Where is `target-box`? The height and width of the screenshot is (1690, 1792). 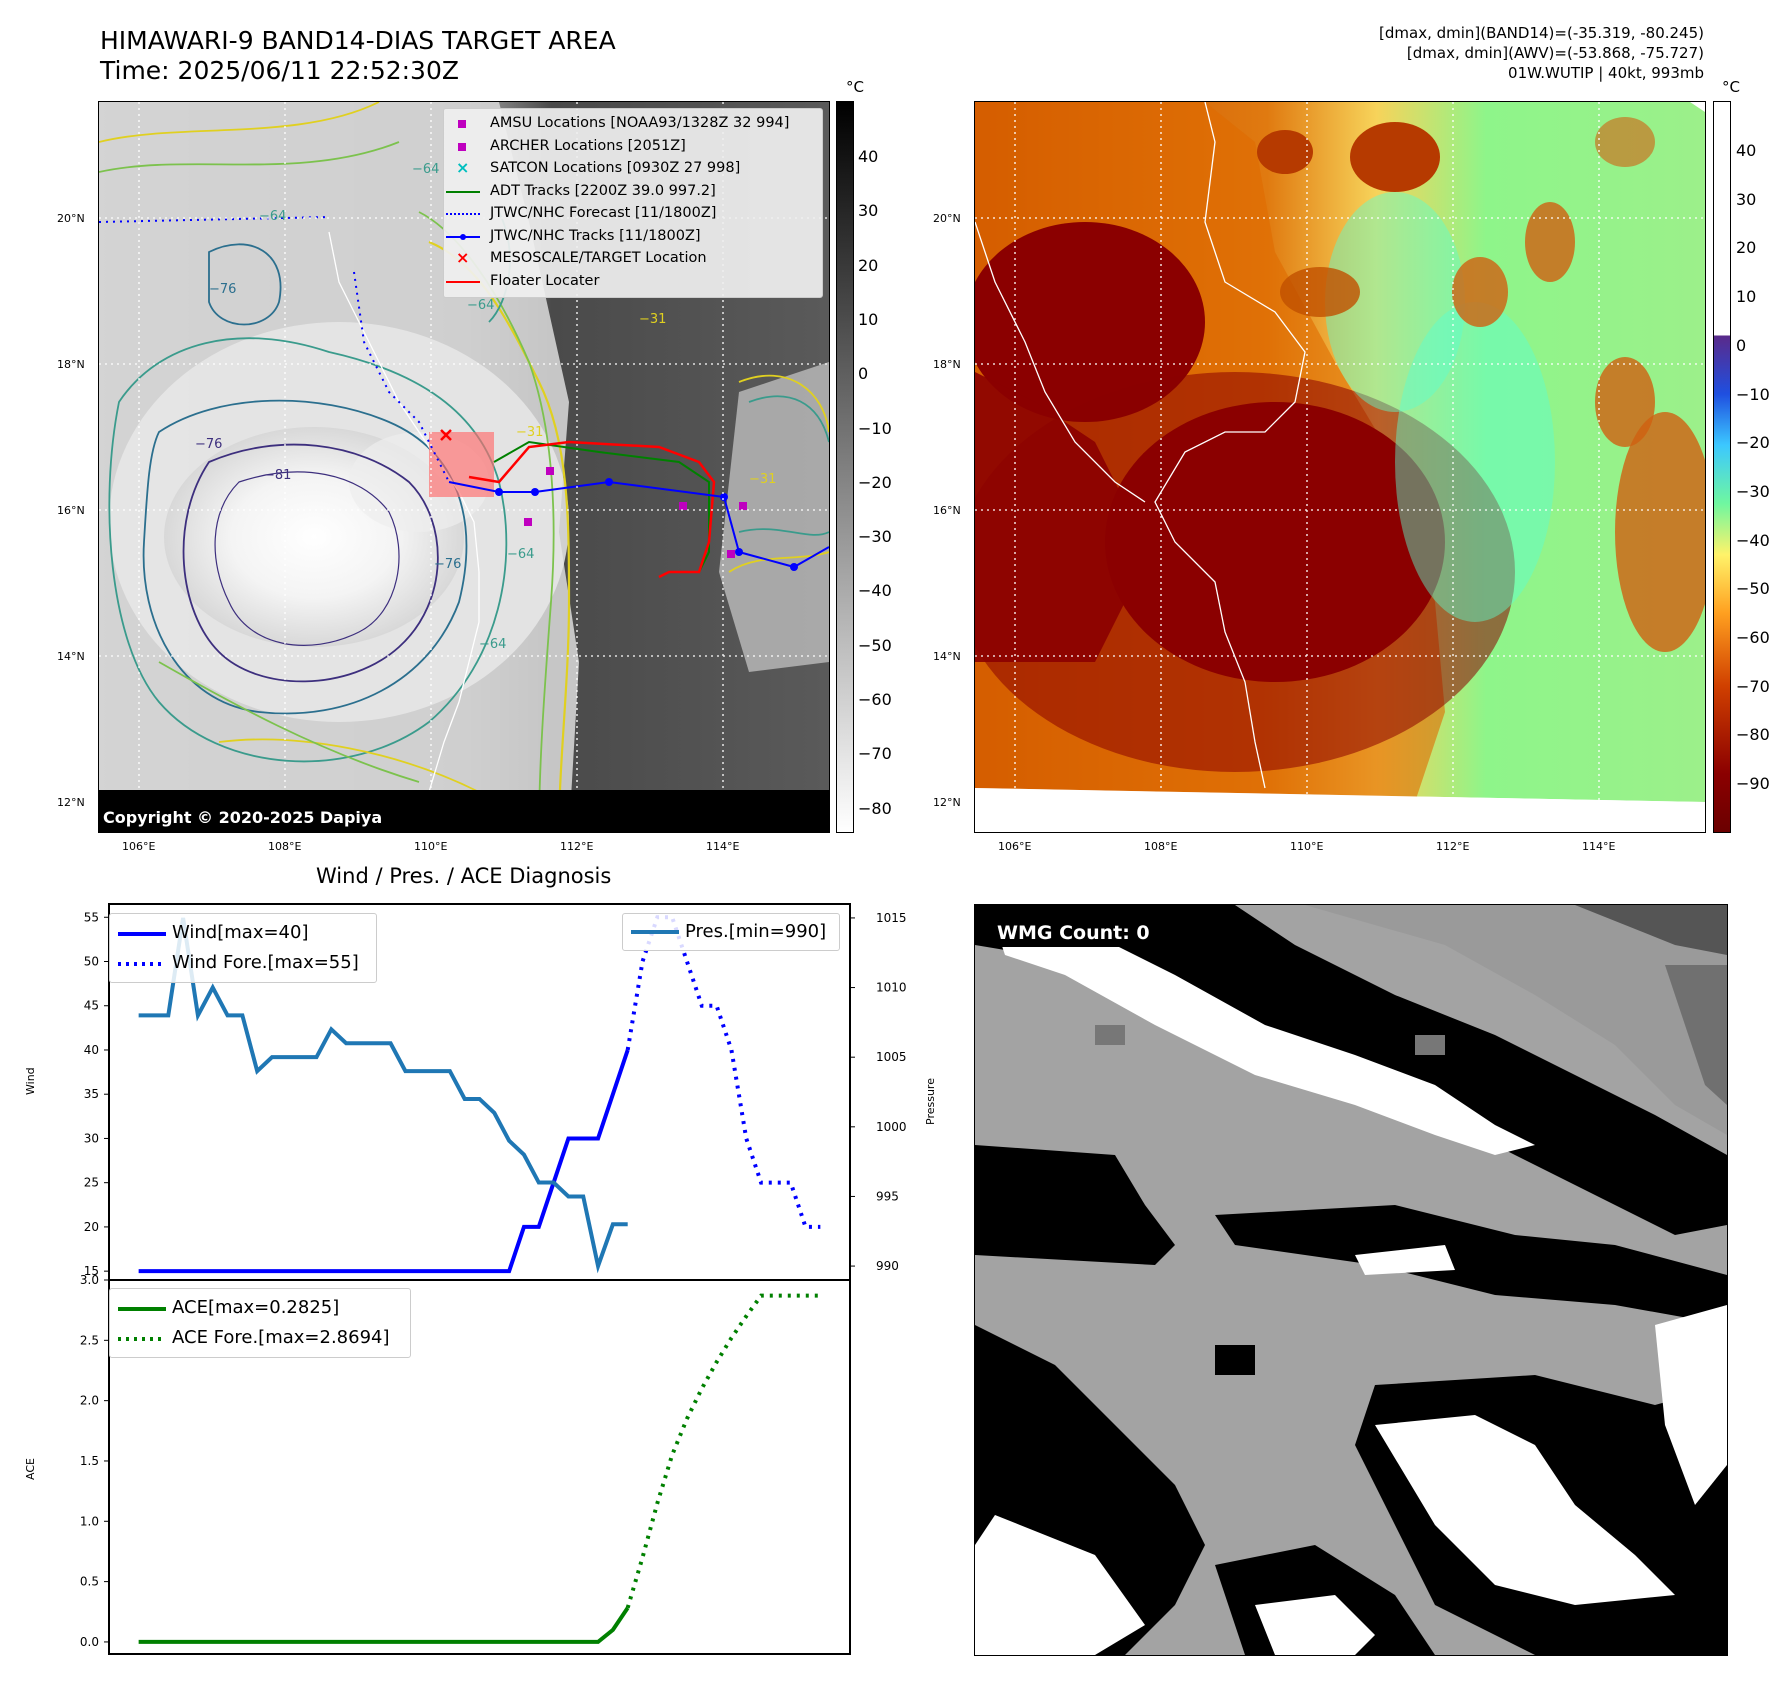 target-box is located at coordinates (461, 464).